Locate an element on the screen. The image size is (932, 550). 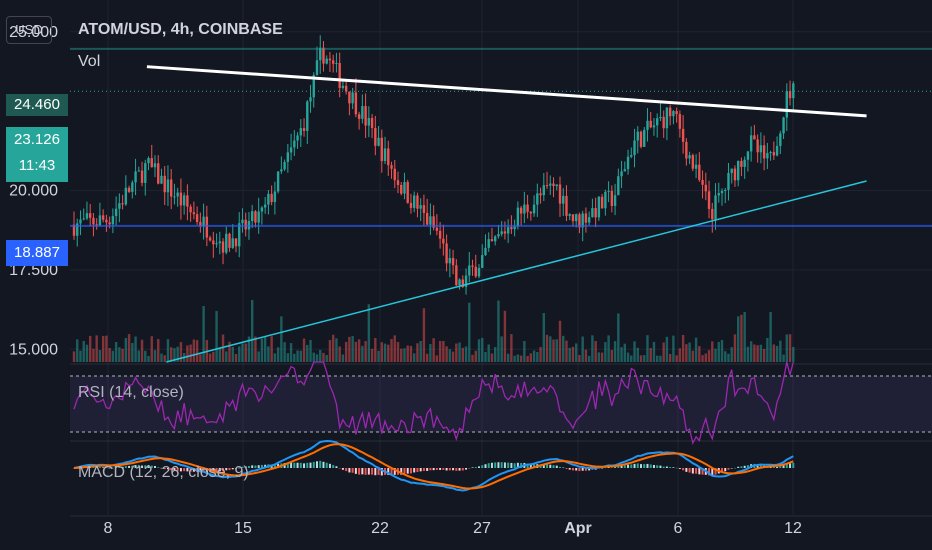
rsi-band is located at coordinates (501, 404).